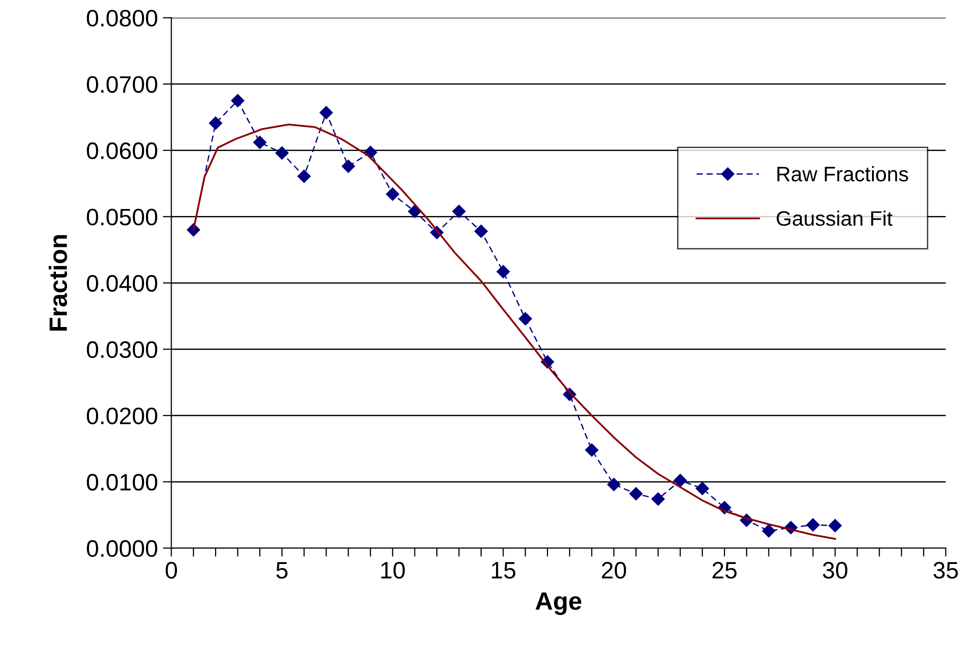 The width and height of the screenshot is (968, 658). Describe the element at coordinates (122, 283) in the screenshot. I see `y-tick-label: 0.0400` at that location.